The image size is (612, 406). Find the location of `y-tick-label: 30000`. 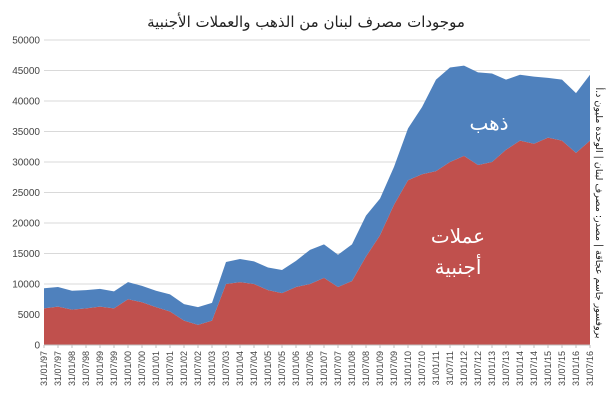

y-tick-label: 30000 is located at coordinates (26, 163).